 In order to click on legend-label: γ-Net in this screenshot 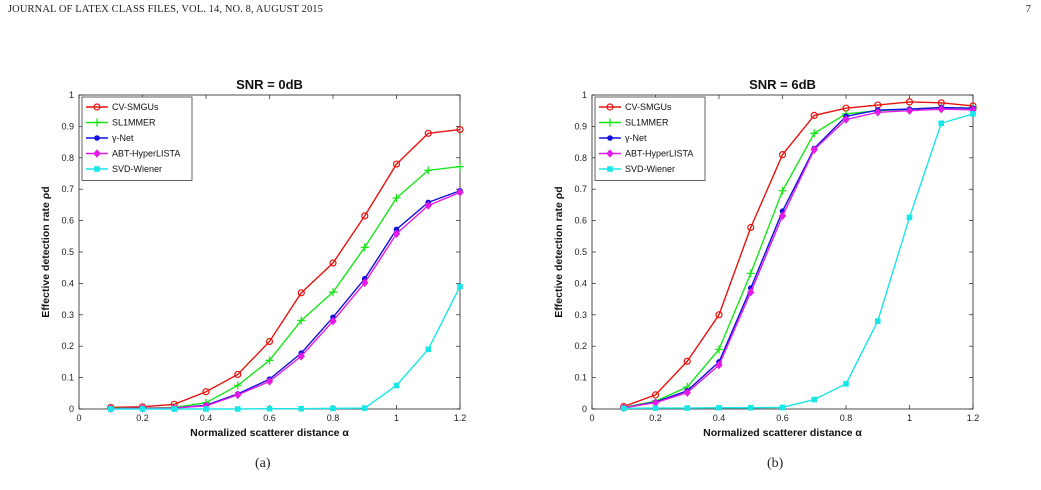, I will do `click(636, 138)`.